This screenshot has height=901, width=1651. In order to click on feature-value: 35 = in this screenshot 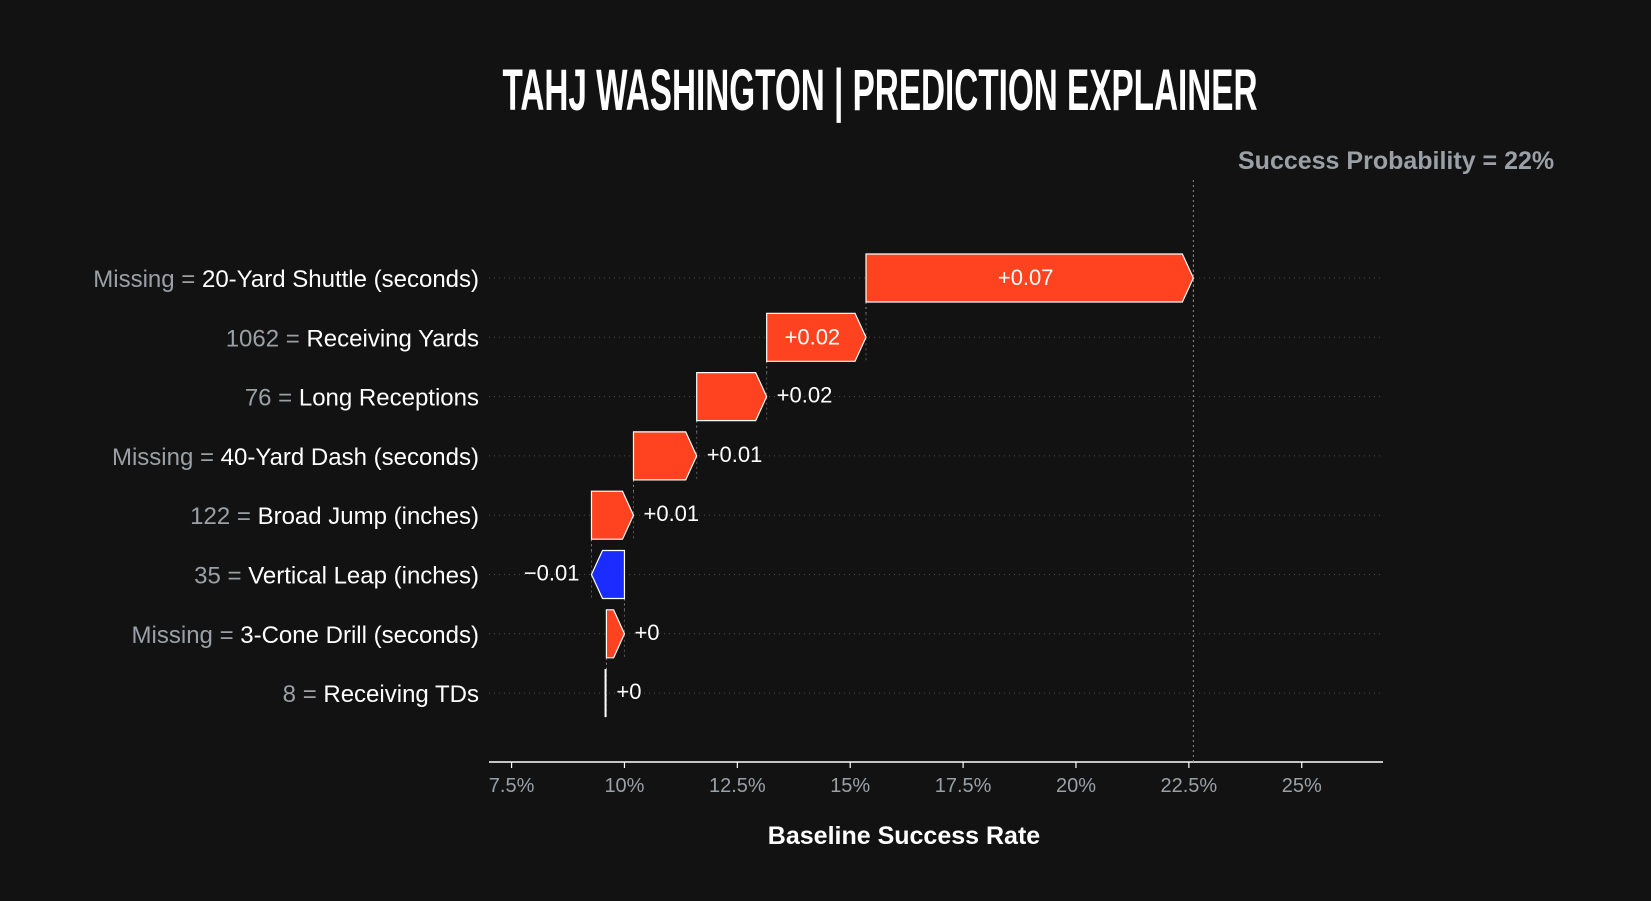, I will do `click(221, 576)`.